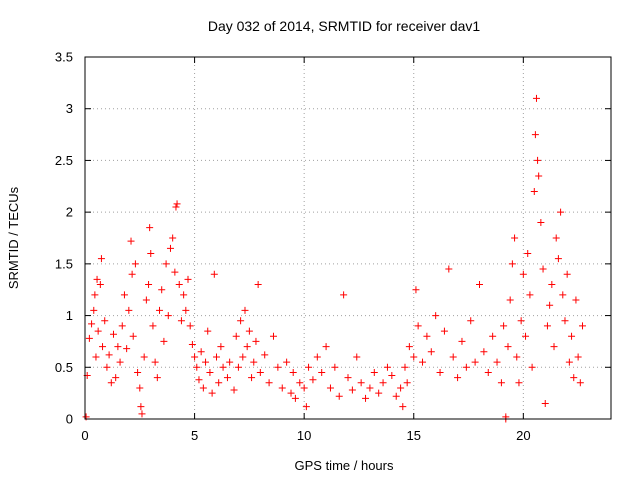 The width and height of the screenshot is (640, 480). Describe the element at coordinates (414, 435) in the screenshot. I see `x-tick-label: 15` at that location.